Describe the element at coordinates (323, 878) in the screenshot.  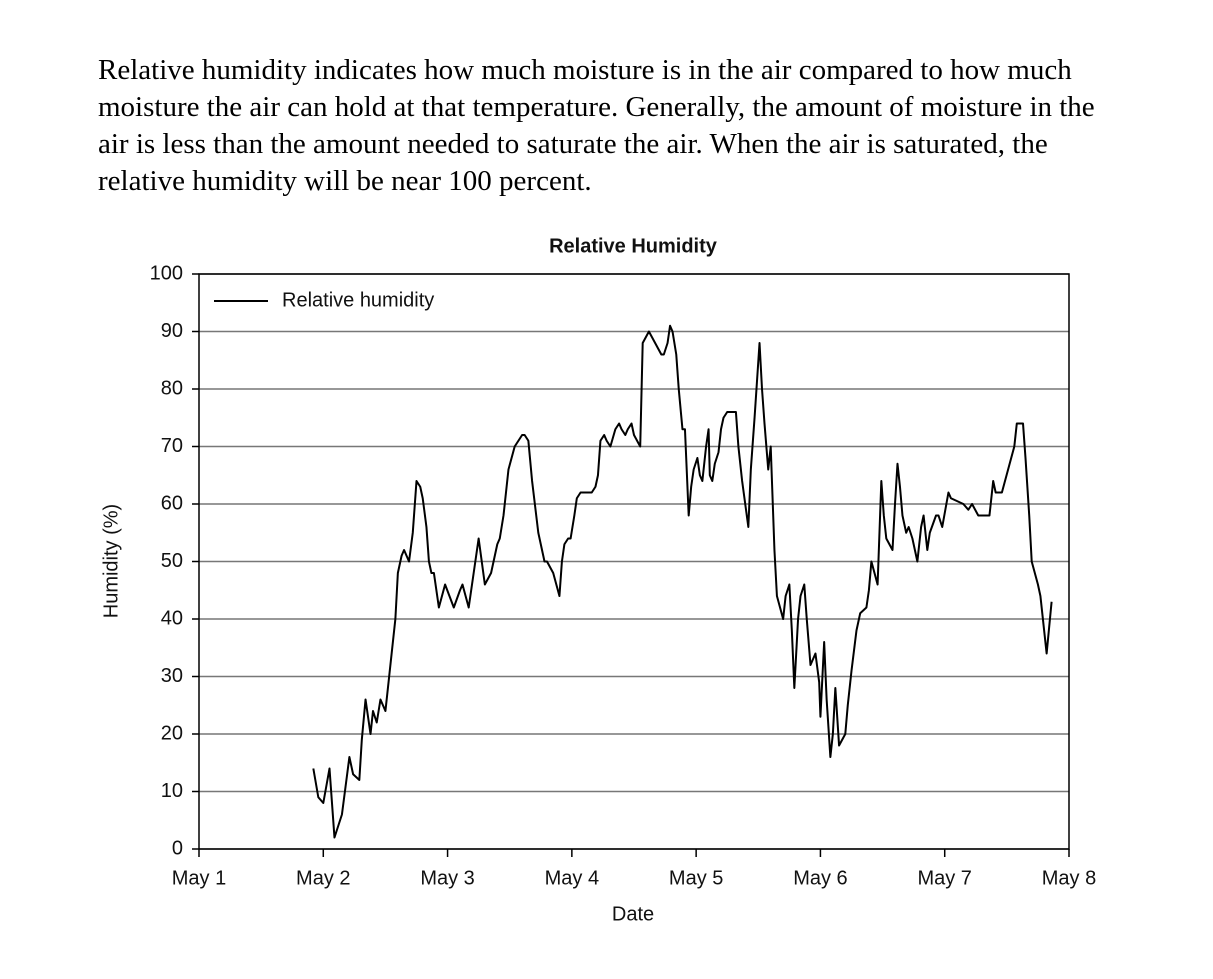
I see `x-tick-label: May 2` at that location.